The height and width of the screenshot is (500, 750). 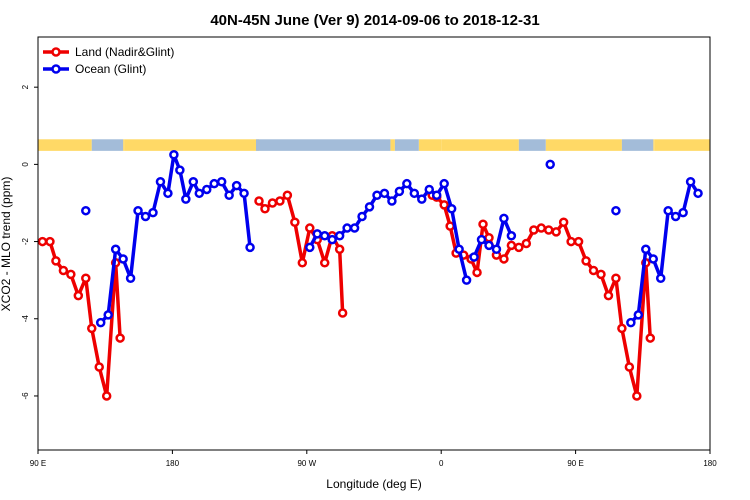 I want to click on x-axis-label: Longitude (deg E), so click(x=373, y=484).